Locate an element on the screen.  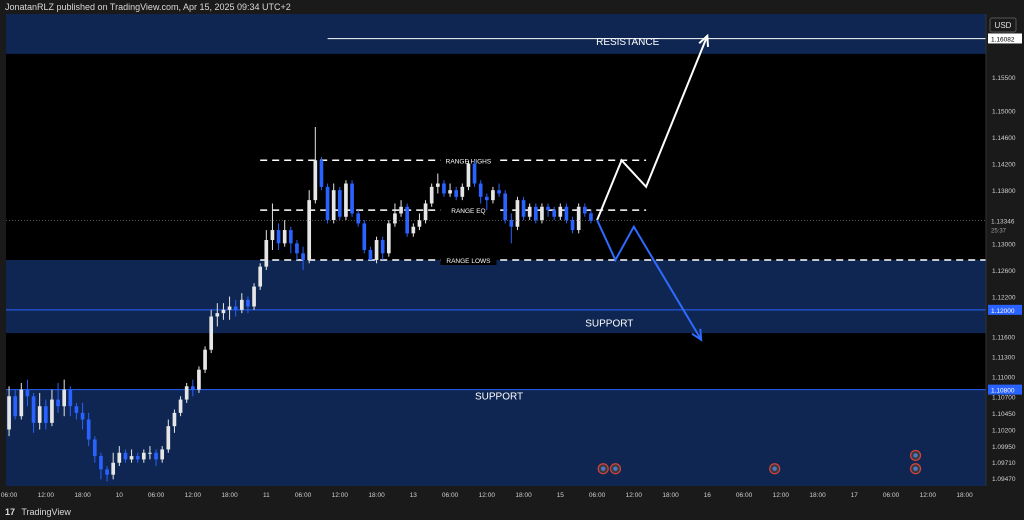
tradingview-logo: 17 is located at coordinates (10, 512).